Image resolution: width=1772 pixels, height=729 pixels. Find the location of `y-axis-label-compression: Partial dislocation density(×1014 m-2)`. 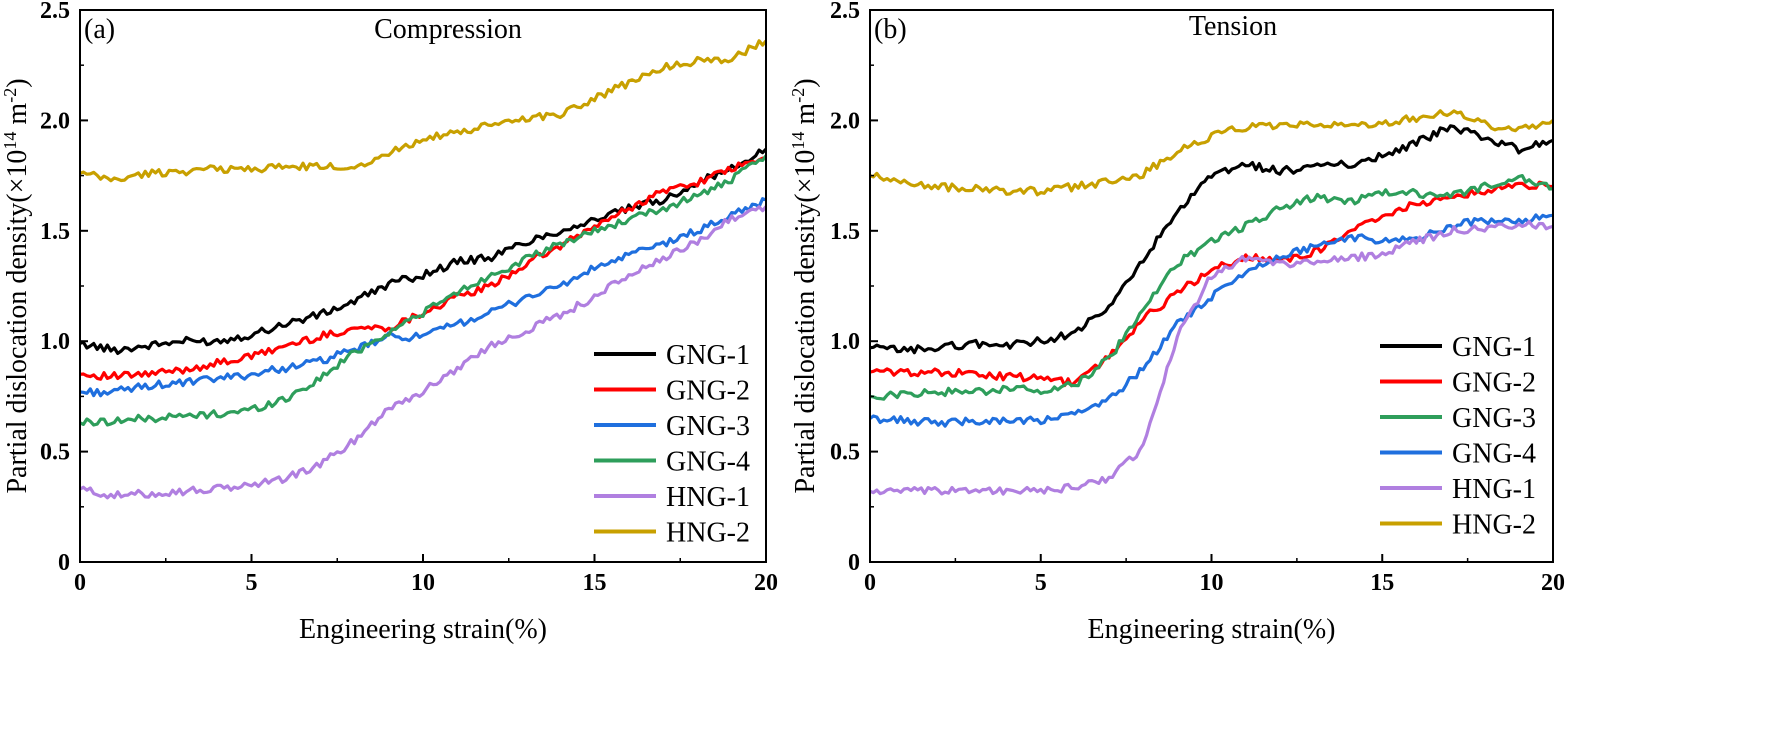

y-axis-label-compression: Partial dislocation density(×1014 m-2) is located at coordinates (16, 285).